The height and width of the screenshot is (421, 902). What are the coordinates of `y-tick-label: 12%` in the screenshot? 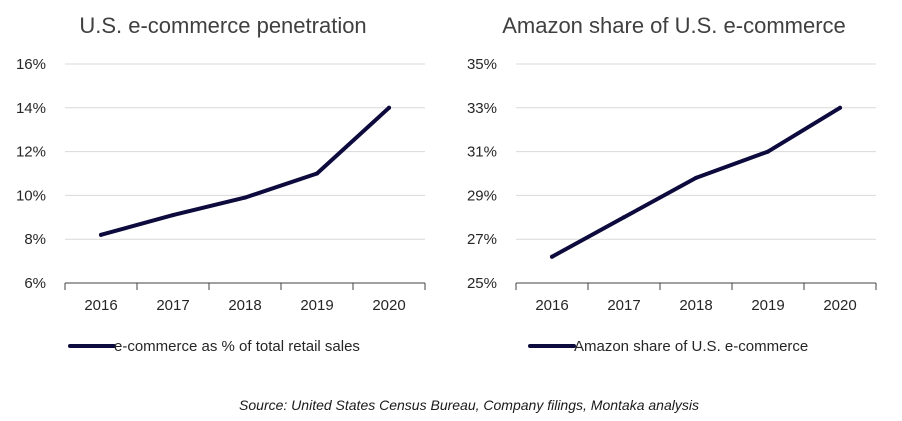 It's located at (31, 152).